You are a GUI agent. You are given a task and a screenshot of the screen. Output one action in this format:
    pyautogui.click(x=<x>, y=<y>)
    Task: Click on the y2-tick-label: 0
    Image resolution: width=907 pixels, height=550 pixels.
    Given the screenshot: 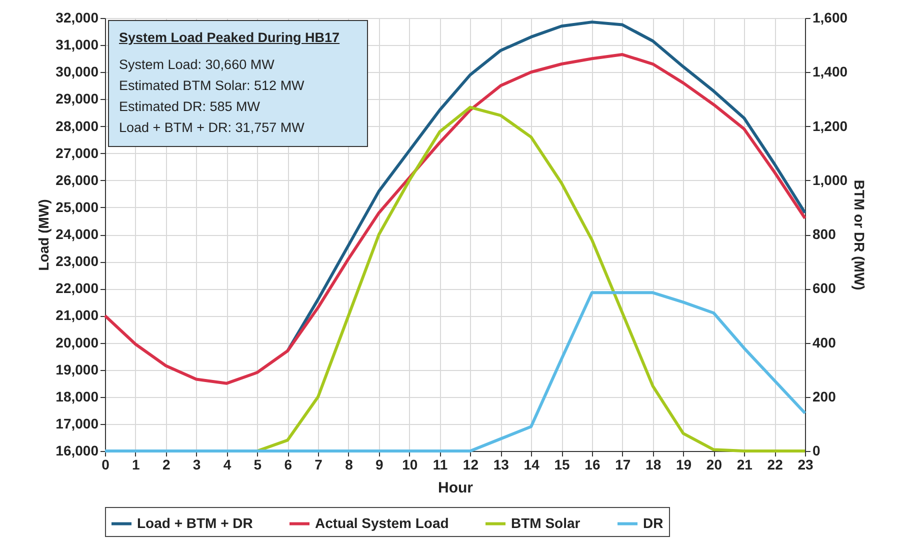 What is the action you would take?
    pyautogui.click(x=816, y=450)
    